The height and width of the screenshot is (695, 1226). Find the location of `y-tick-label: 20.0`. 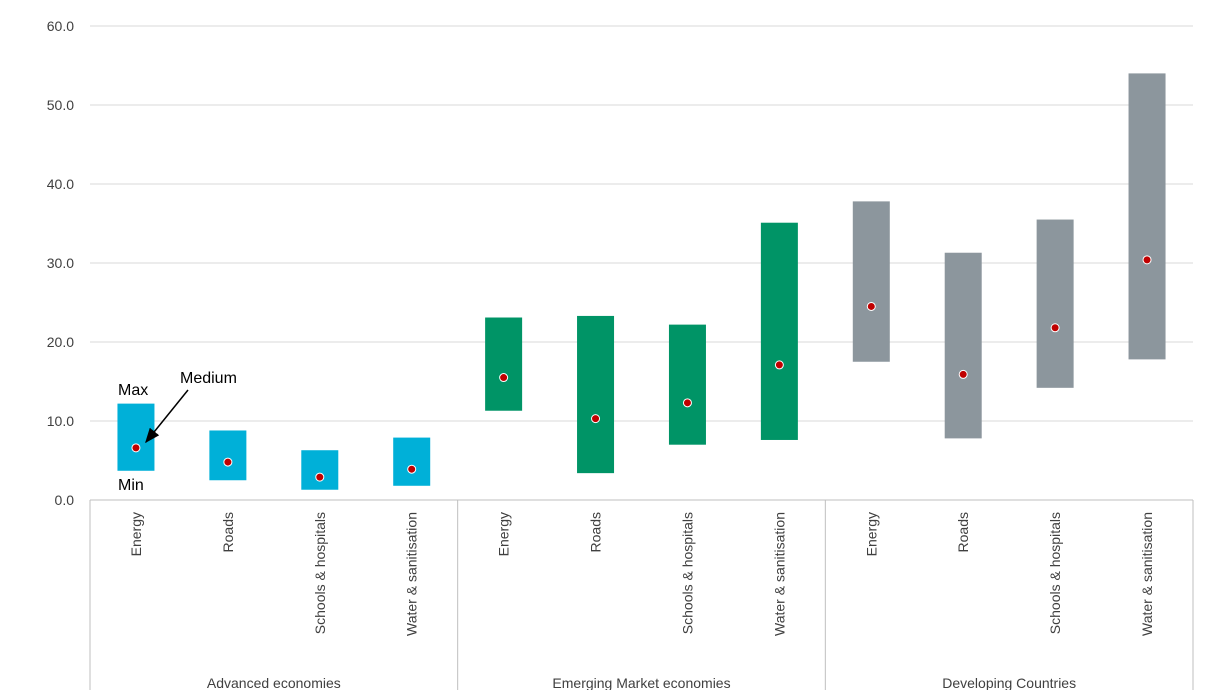

y-tick-label: 20.0 is located at coordinates (60, 342).